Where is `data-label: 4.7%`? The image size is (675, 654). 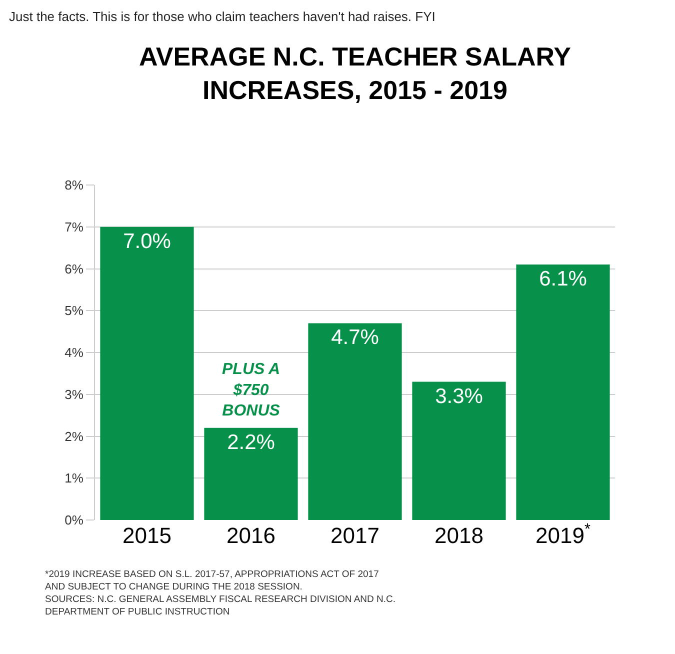 data-label: 4.7% is located at coordinates (355, 338).